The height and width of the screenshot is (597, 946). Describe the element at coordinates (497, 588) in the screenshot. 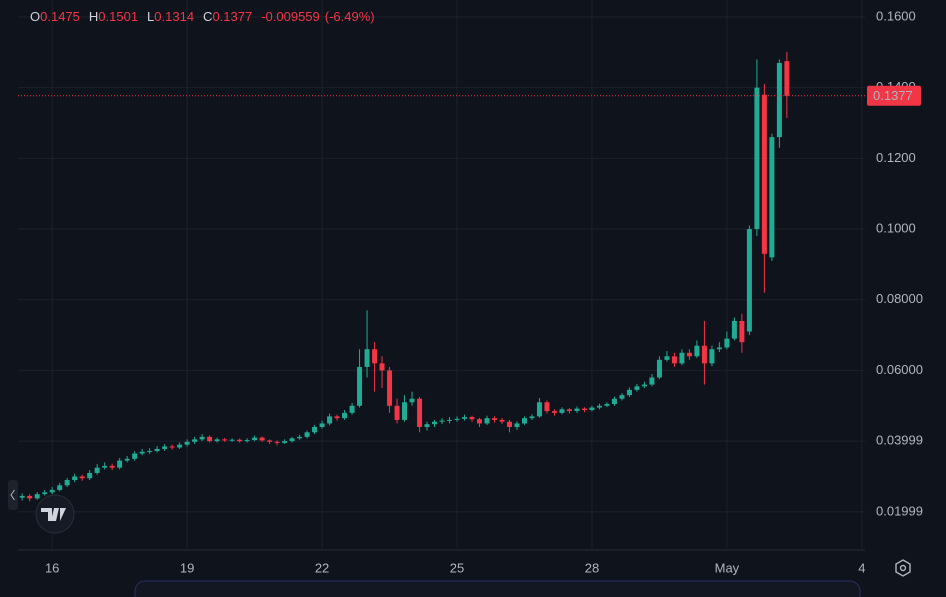

I see `toolbar` at that location.